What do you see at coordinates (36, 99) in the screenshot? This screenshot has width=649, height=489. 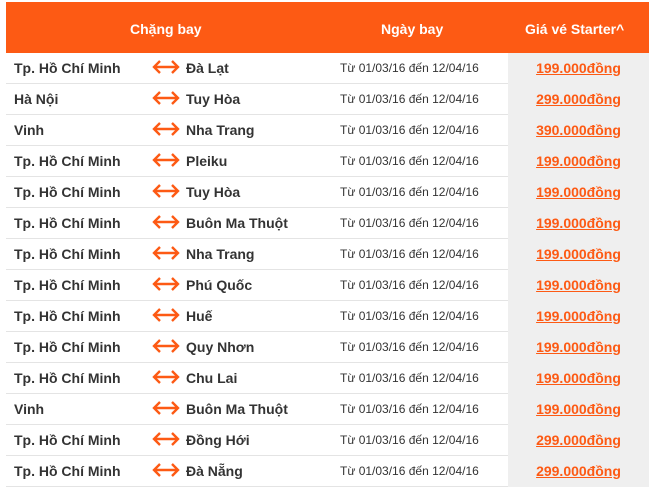 I see `origin: Hà Nội` at bounding box center [36, 99].